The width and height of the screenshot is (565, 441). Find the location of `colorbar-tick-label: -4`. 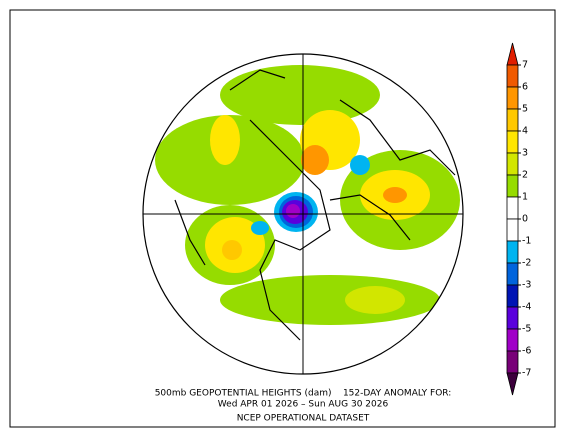

colorbar-tick-label: -4 is located at coordinates (526, 307).